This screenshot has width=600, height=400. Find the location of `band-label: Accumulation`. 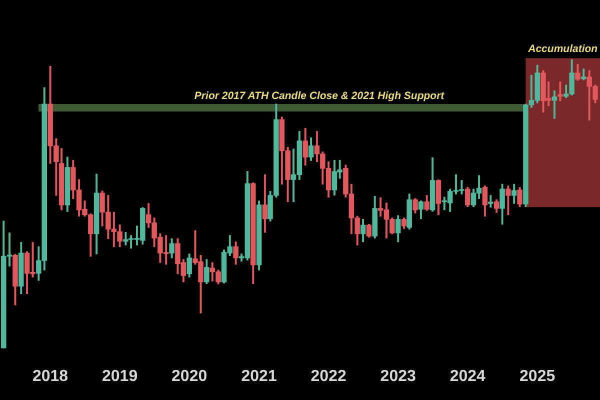

band-label: Accumulation is located at coordinates (562, 49).